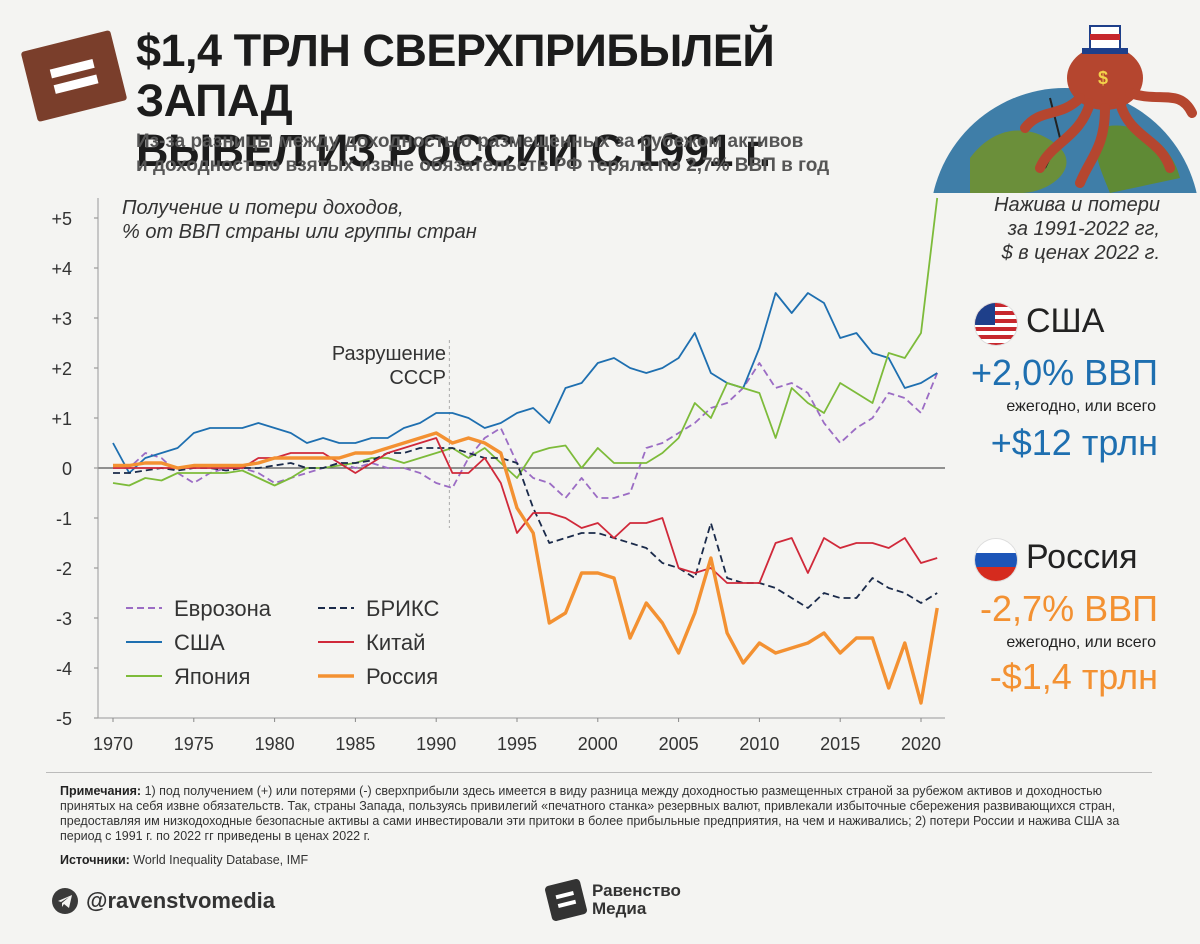 The height and width of the screenshot is (944, 1200). I want to click on side-caption-line-2: за 1991-2022 гг,, so click(1083, 229).